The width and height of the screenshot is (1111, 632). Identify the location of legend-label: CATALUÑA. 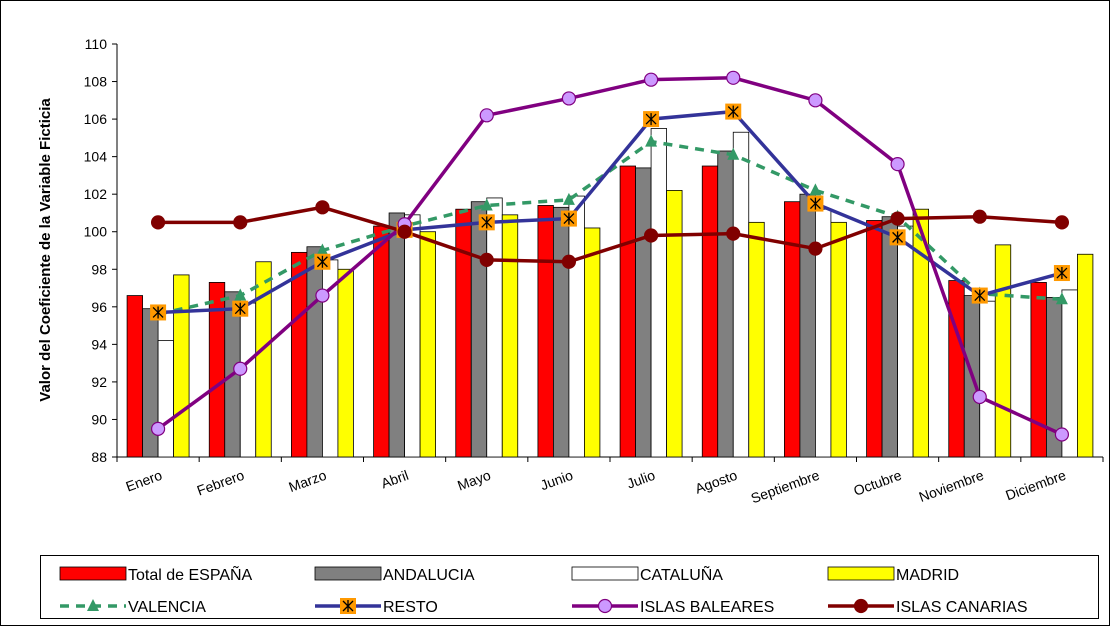
(681, 574).